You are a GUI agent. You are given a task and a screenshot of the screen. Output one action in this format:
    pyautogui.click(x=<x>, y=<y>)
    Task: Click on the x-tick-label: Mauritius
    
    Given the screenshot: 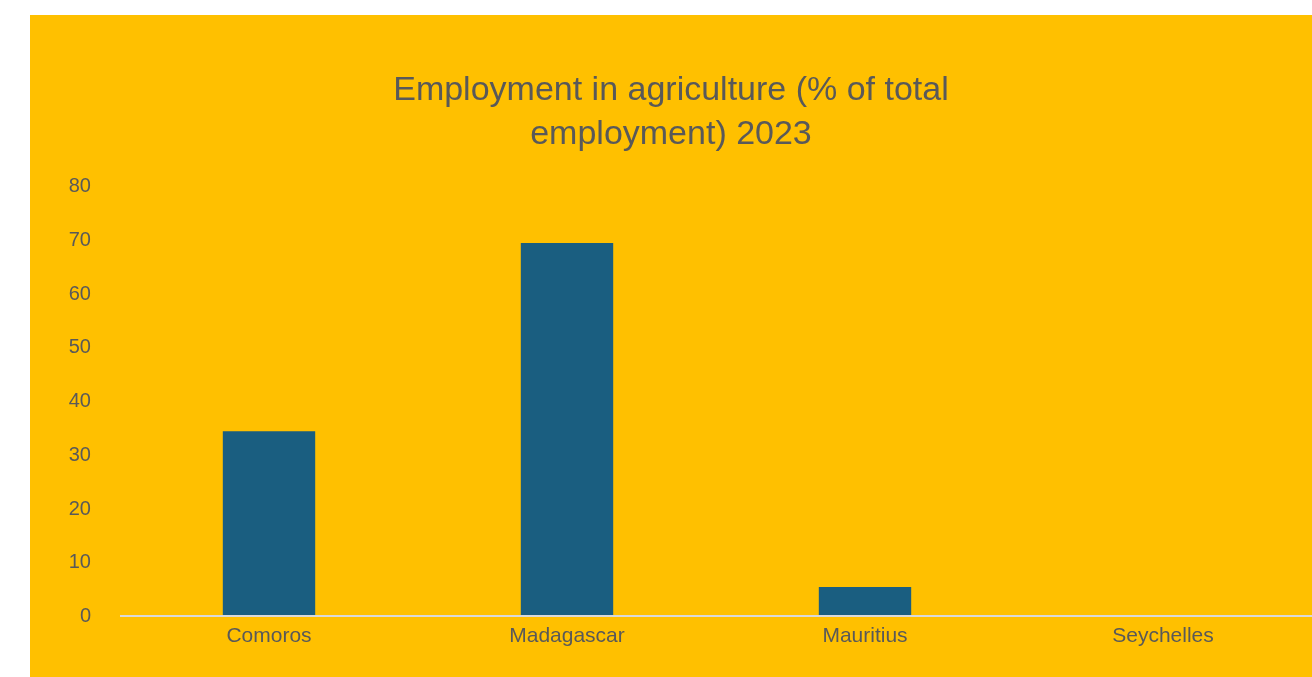 What is the action you would take?
    pyautogui.click(x=865, y=635)
    